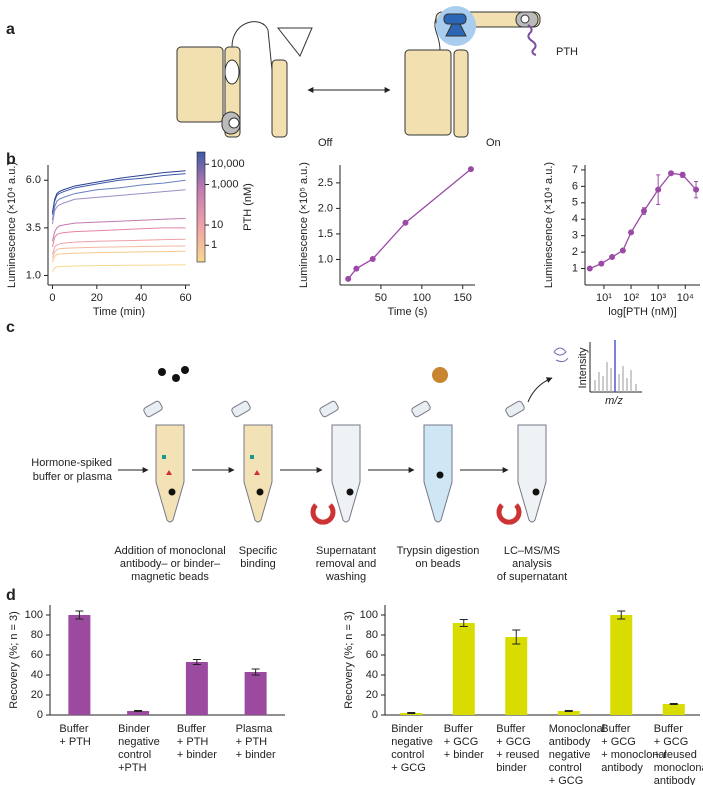  Describe the element at coordinates (345, 577) in the screenshot. I see `step-label-line: washing` at that location.